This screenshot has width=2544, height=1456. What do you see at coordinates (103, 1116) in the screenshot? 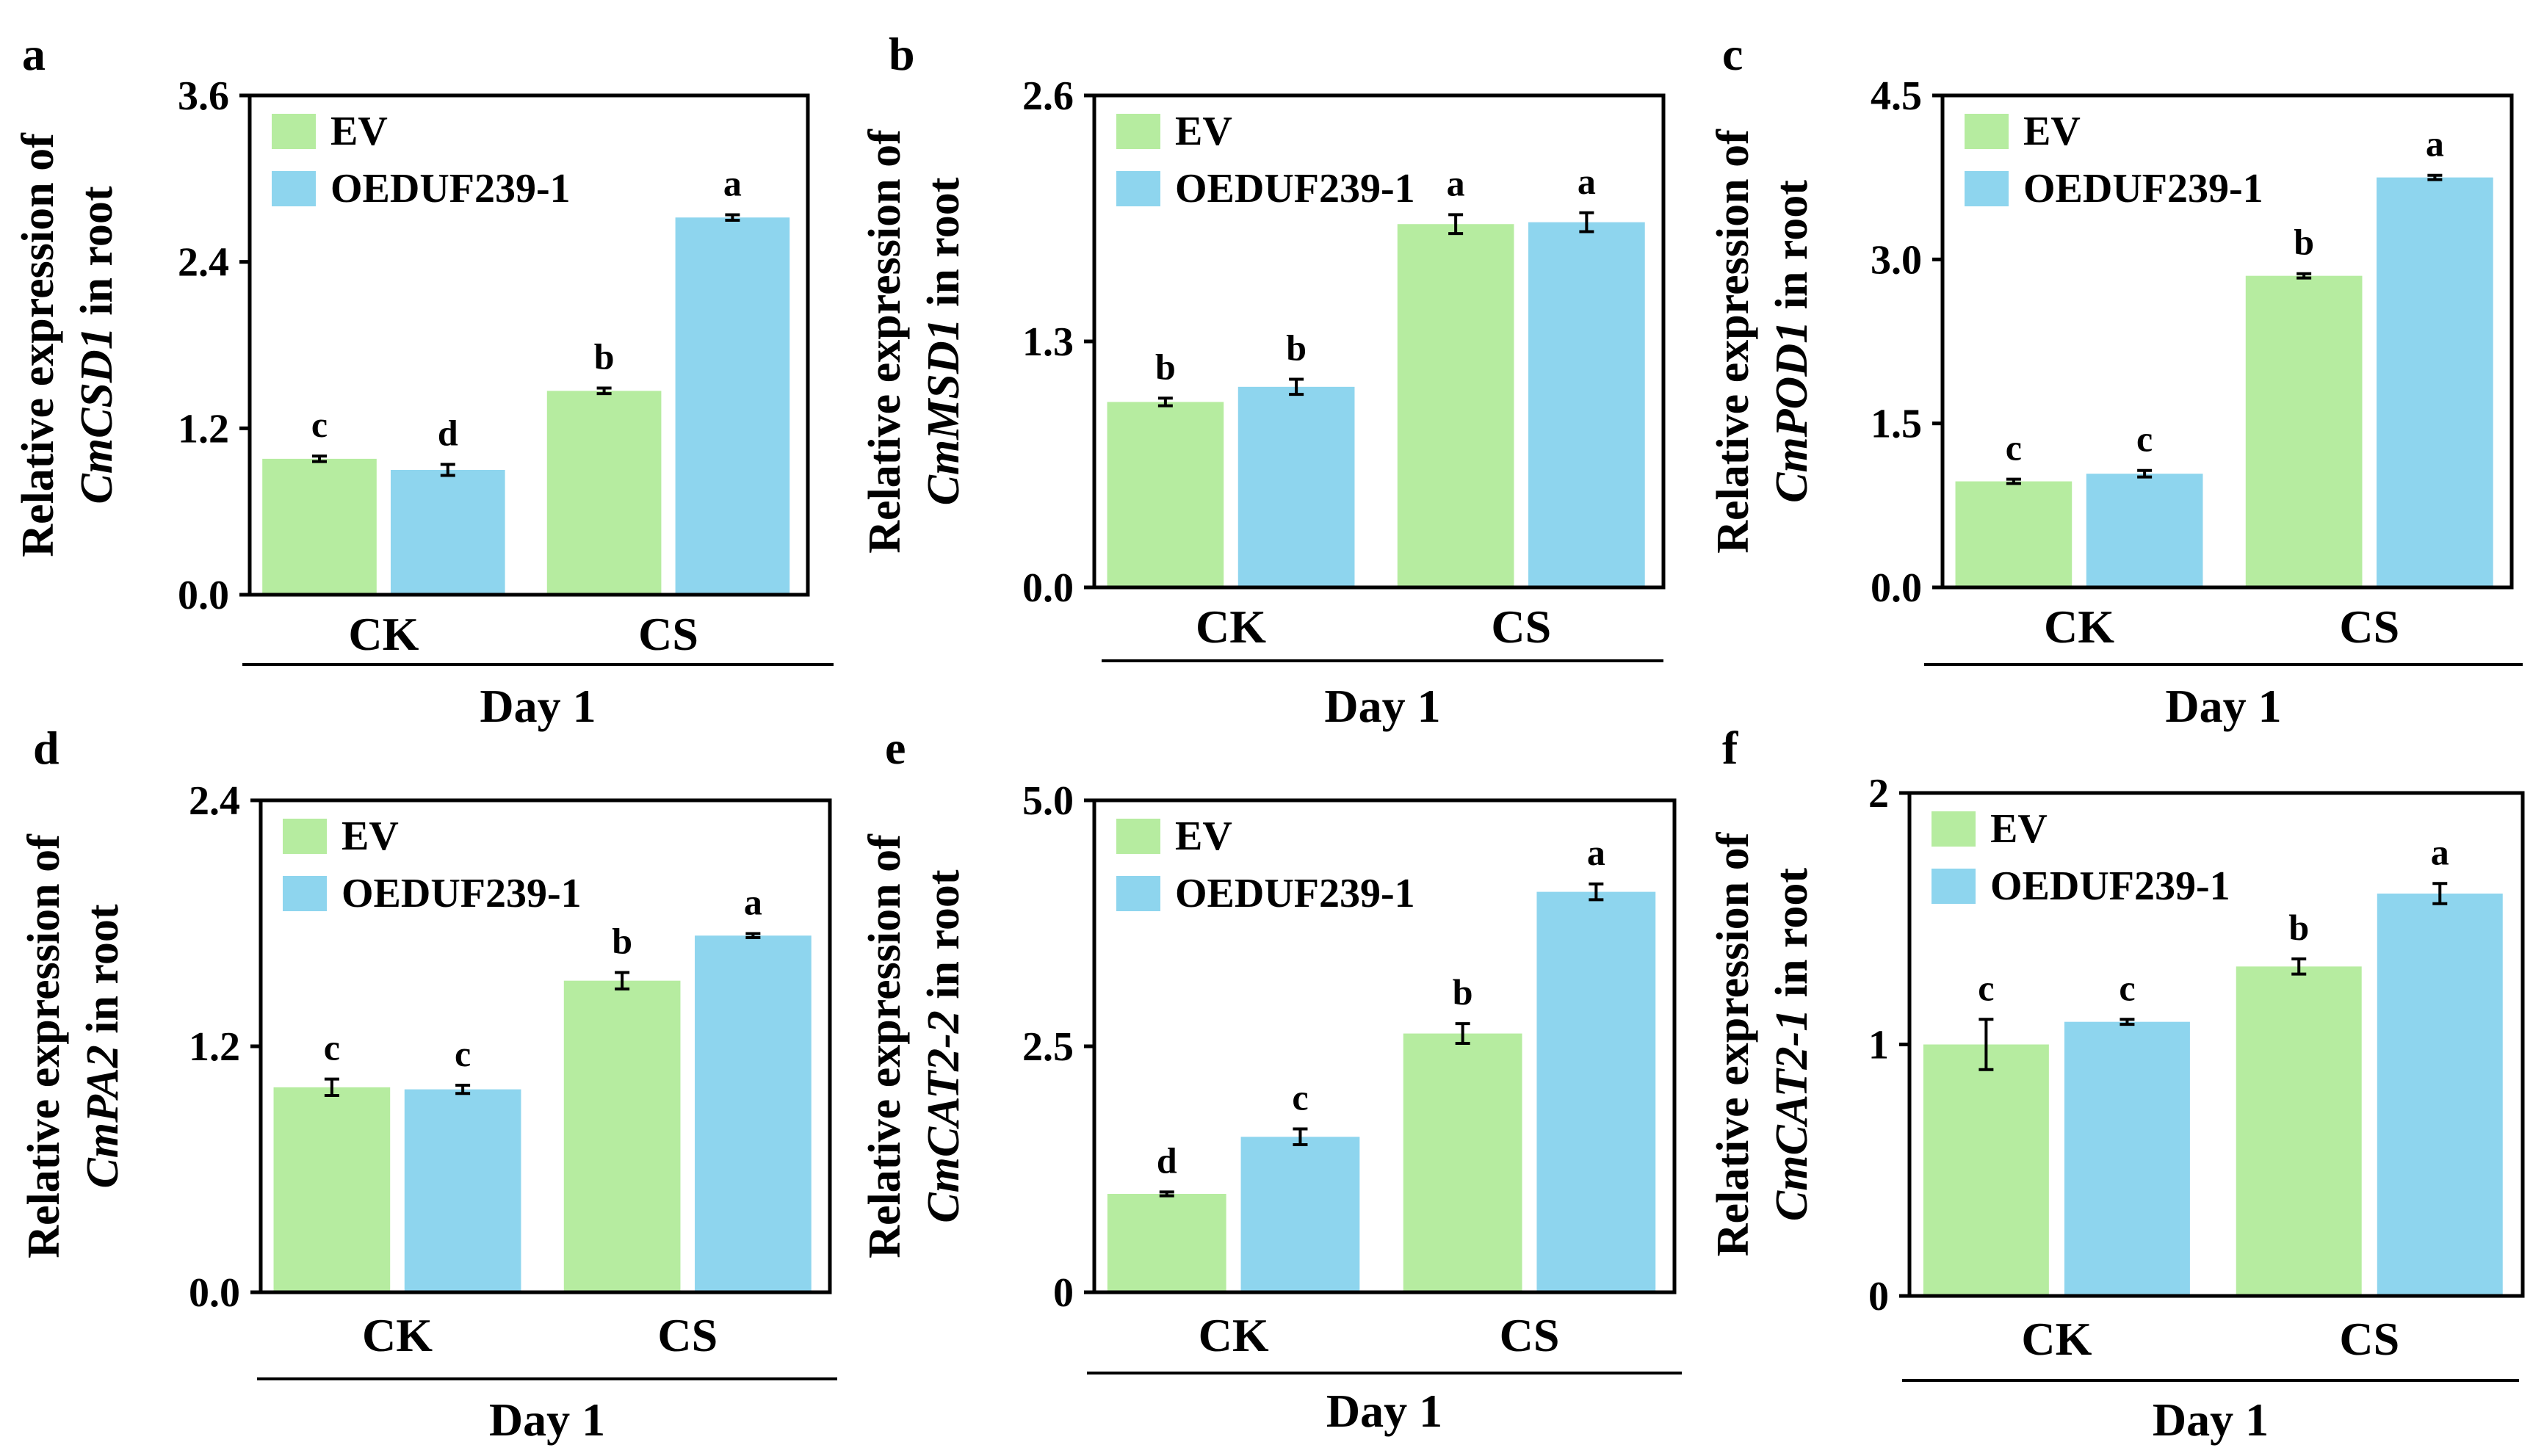
I see `gene-name: CmPA2` at bounding box center [103, 1116].